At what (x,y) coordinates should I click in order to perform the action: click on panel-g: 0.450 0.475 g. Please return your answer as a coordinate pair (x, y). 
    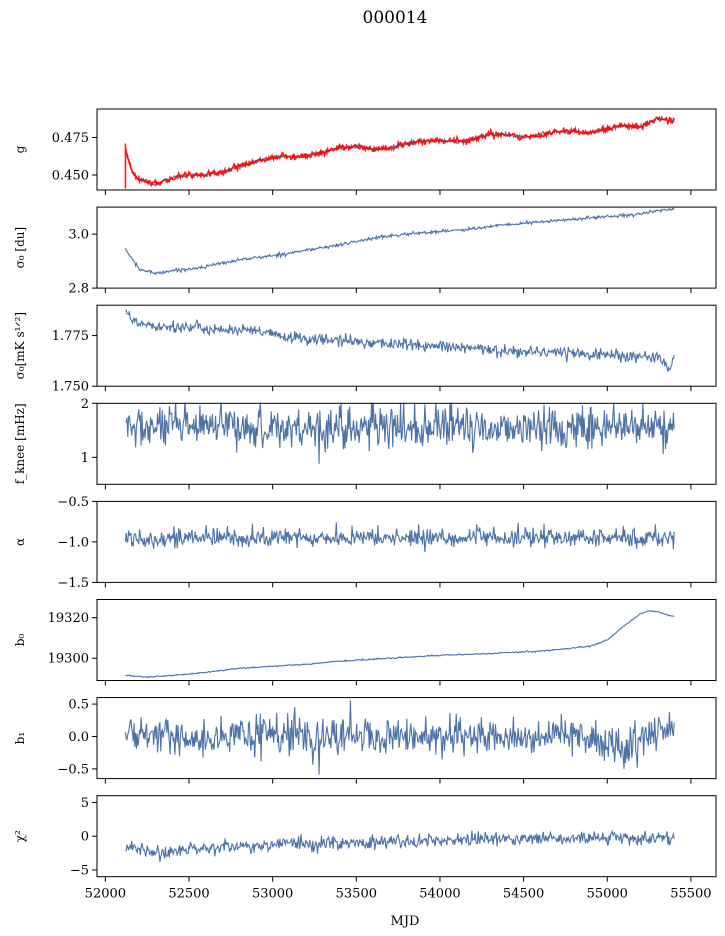
    Looking at the image, I should click on (365, 151).